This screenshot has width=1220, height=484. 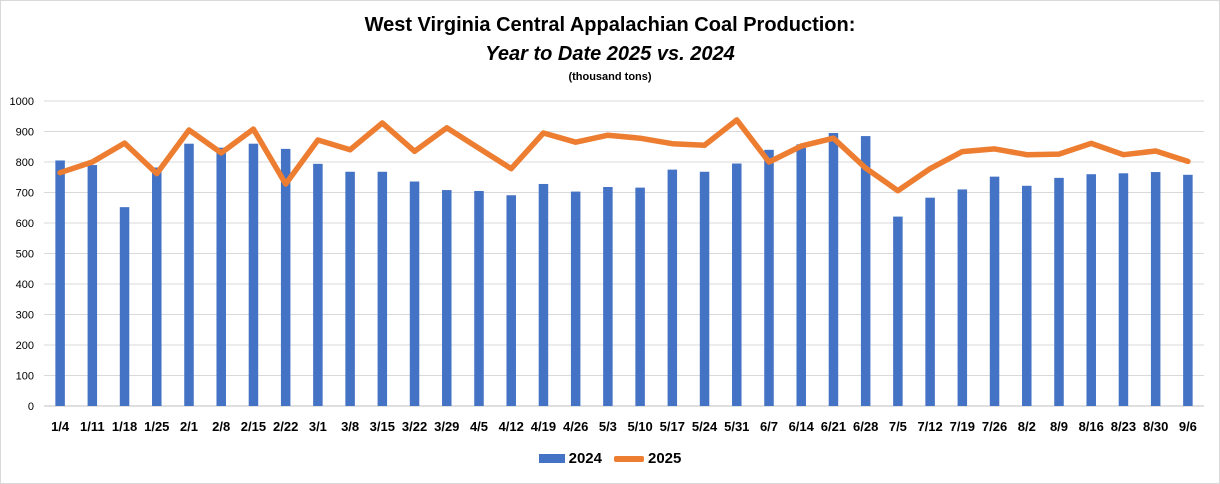 I want to click on unit-label: (thousand tons), so click(x=610, y=77).